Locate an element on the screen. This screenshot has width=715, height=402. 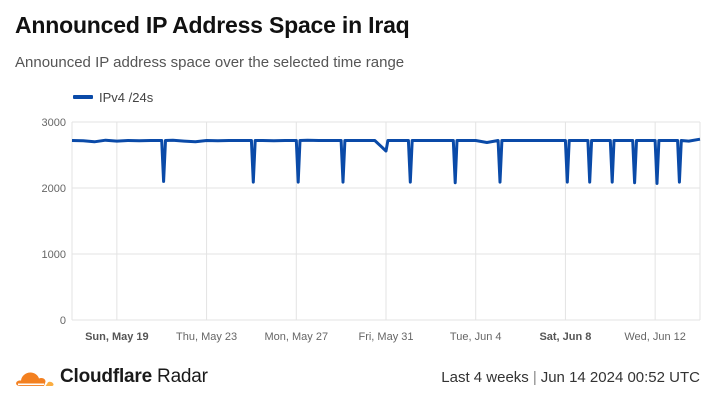
x-tick-label: Thu, May 23 is located at coordinates (206, 337).